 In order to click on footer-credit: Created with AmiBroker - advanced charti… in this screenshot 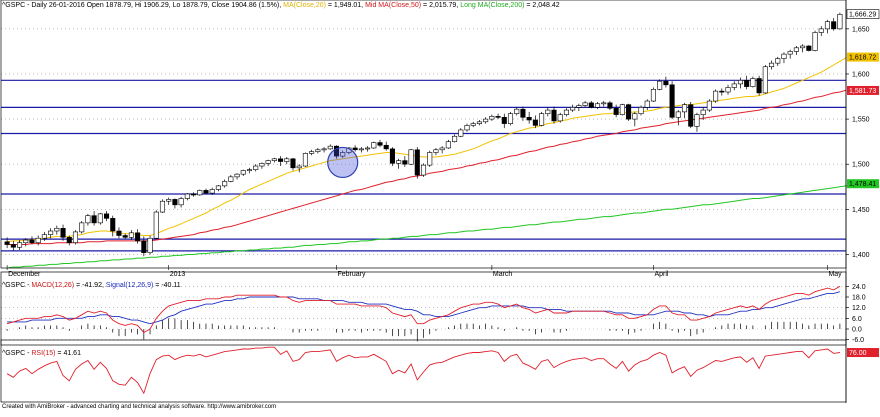, I will do `click(139, 407)`.